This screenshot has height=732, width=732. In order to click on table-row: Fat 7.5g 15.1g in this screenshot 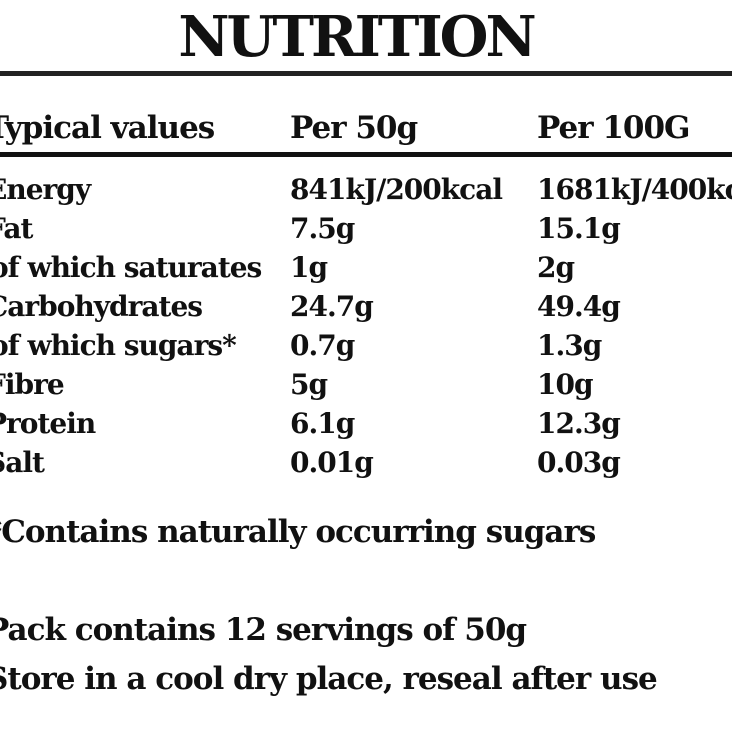, I will do `click(366, 228)`.